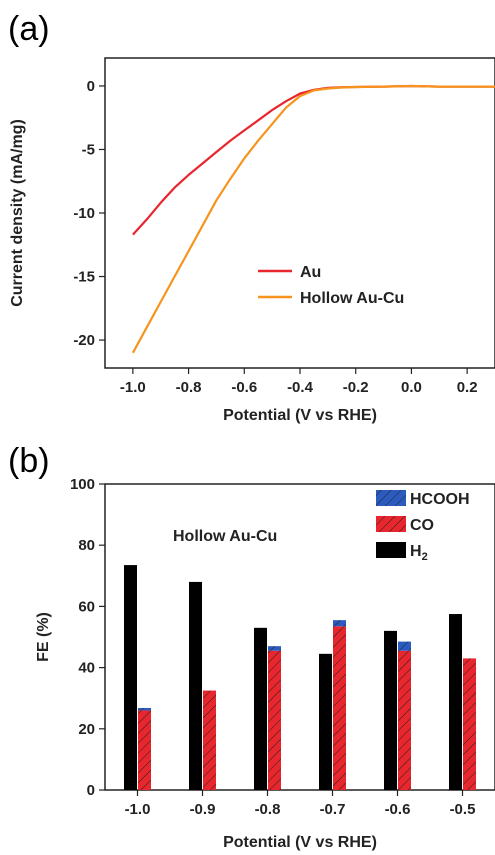  What do you see at coordinates (86, 606) in the screenshot?
I see `y-tick-label: 60` at bounding box center [86, 606].